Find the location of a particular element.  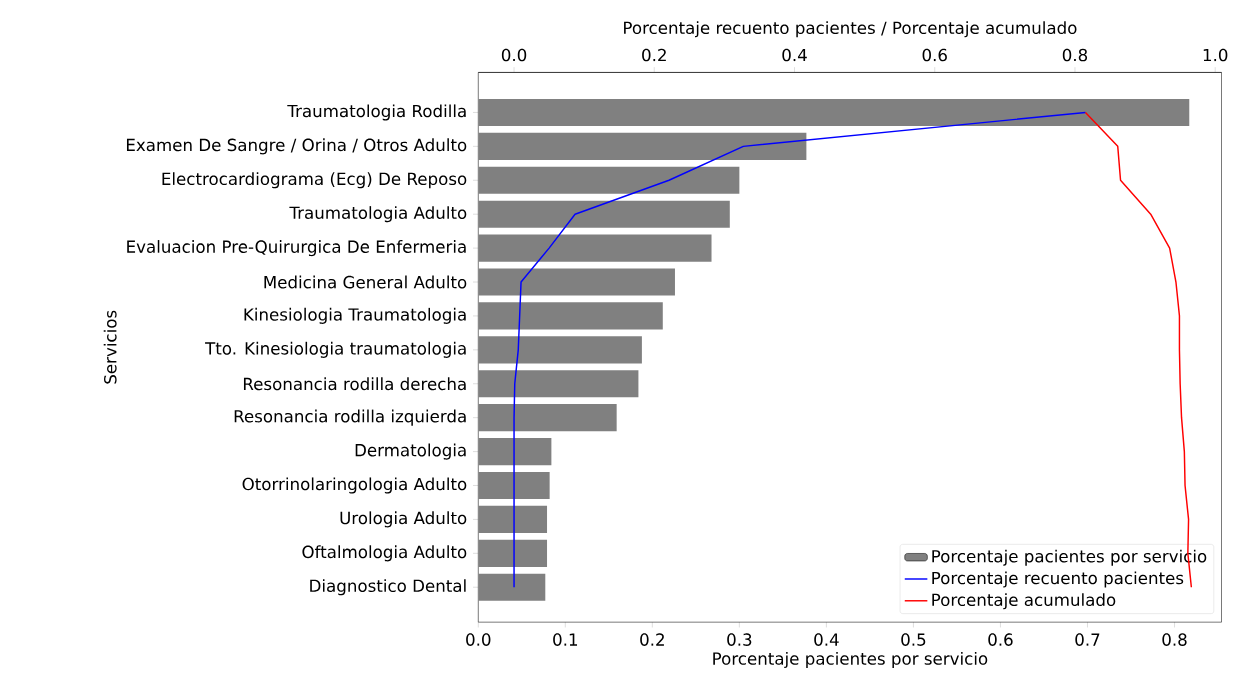

x-tick-label: 0.1 is located at coordinates (565, 640).